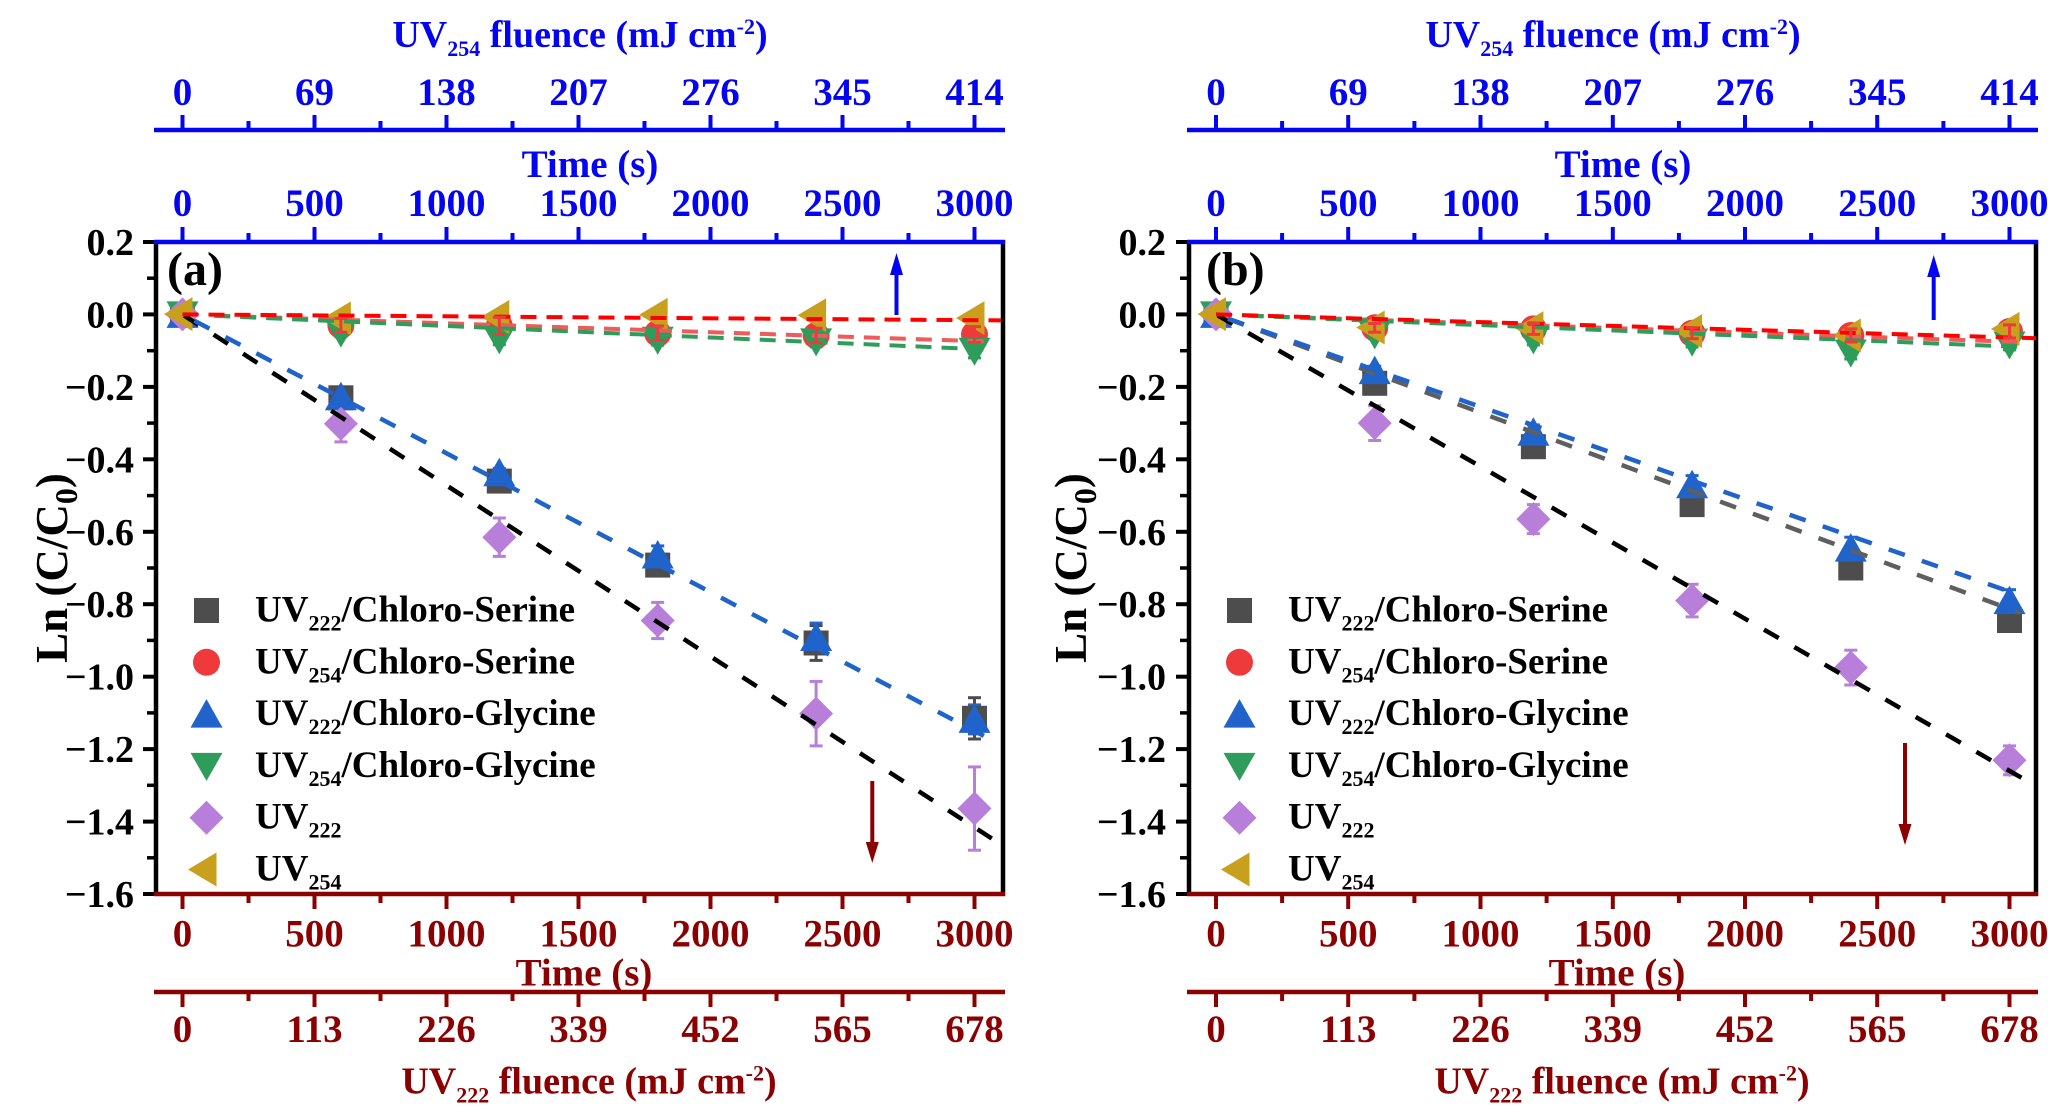 The width and height of the screenshot is (2048, 1116). I want to click on svg-text: (a), so click(195, 269).